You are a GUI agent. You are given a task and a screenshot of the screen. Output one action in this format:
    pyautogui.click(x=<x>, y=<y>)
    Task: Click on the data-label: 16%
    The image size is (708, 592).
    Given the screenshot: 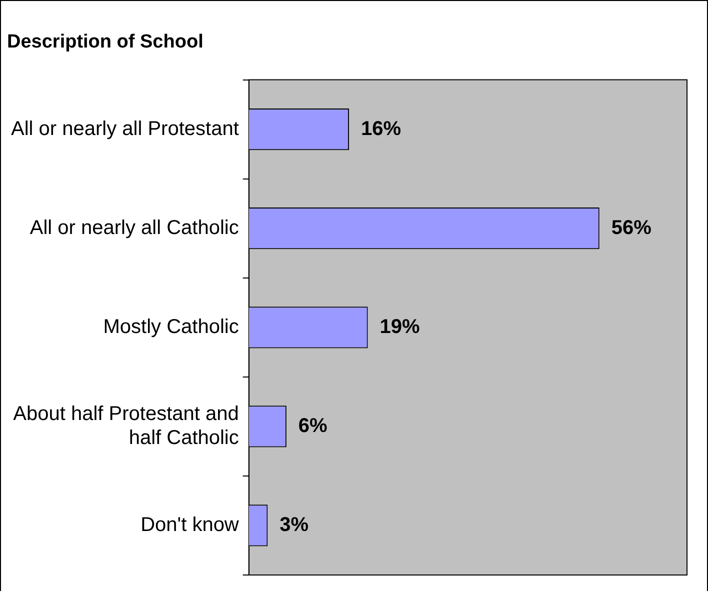 What is the action you would take?
    pyautogui.click(x=381, y=129)
    